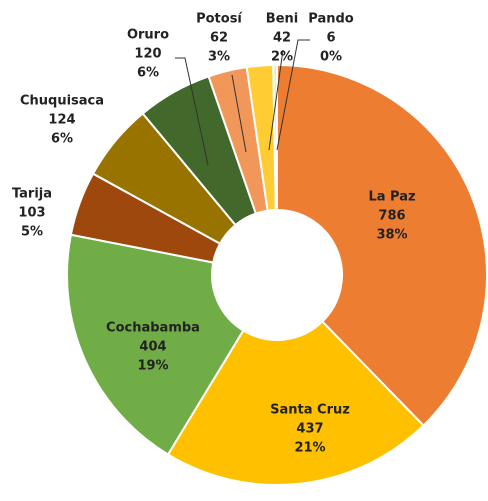 The image size is (488, 501). I want to click on percent-label: 3%, so click(219, 57).